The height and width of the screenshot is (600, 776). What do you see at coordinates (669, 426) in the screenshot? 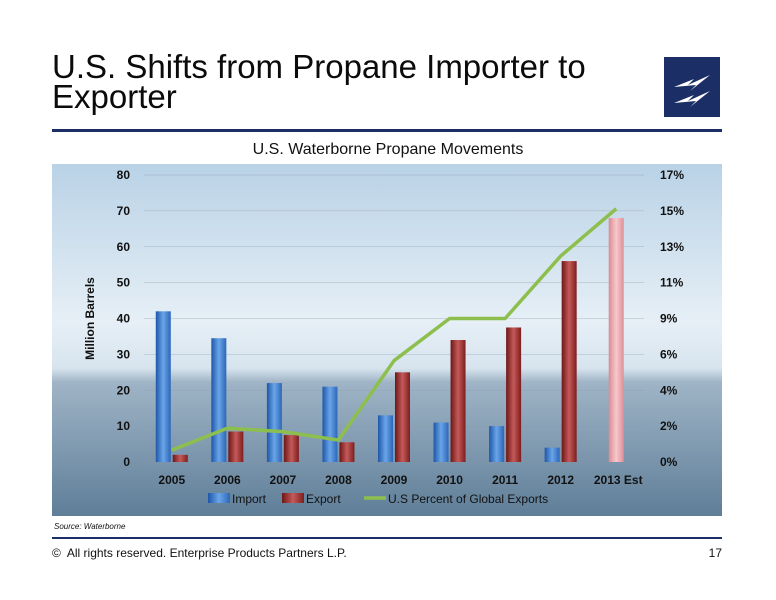
I see `y2-tick-label: 2%` at bounding box center [669, 426].